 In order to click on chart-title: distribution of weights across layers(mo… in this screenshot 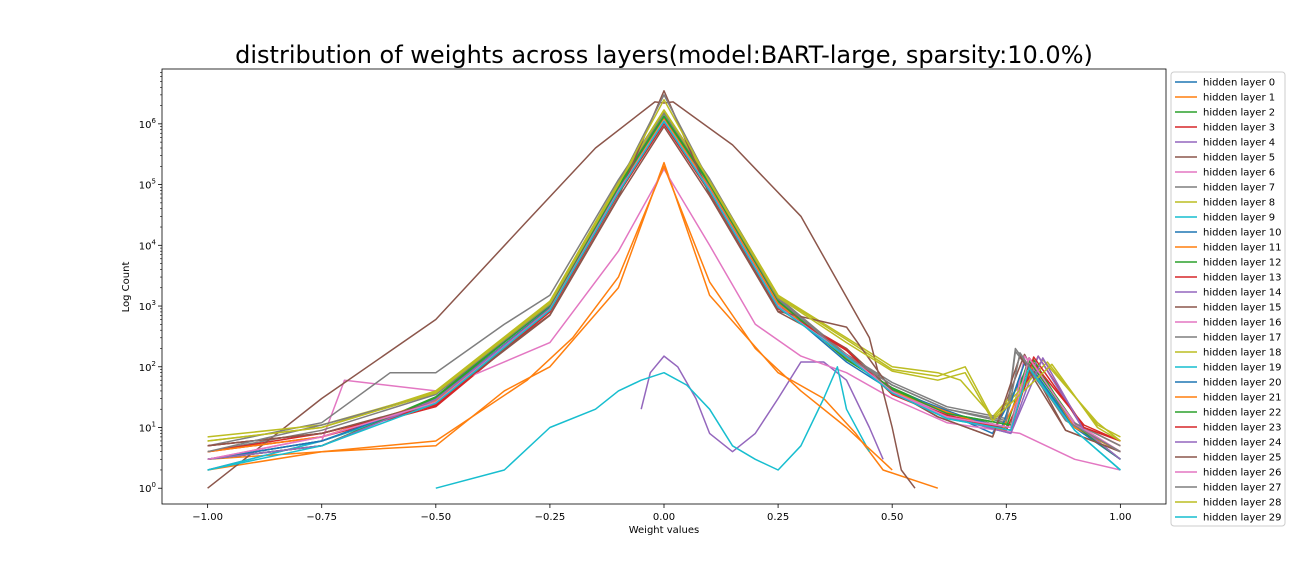, I will do `click(664, 55)`.